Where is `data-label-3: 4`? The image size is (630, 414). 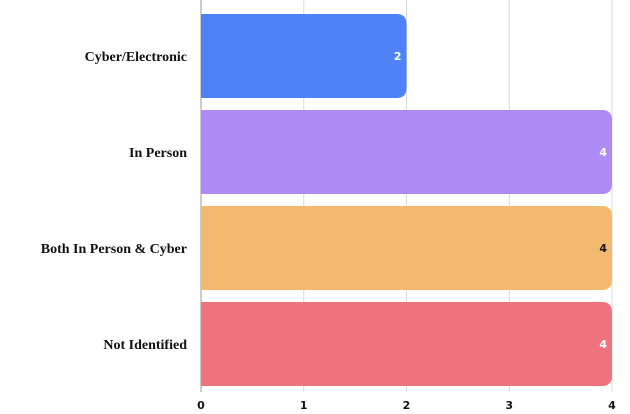 data-label-3: 4 is located at coordinates (603, 248).